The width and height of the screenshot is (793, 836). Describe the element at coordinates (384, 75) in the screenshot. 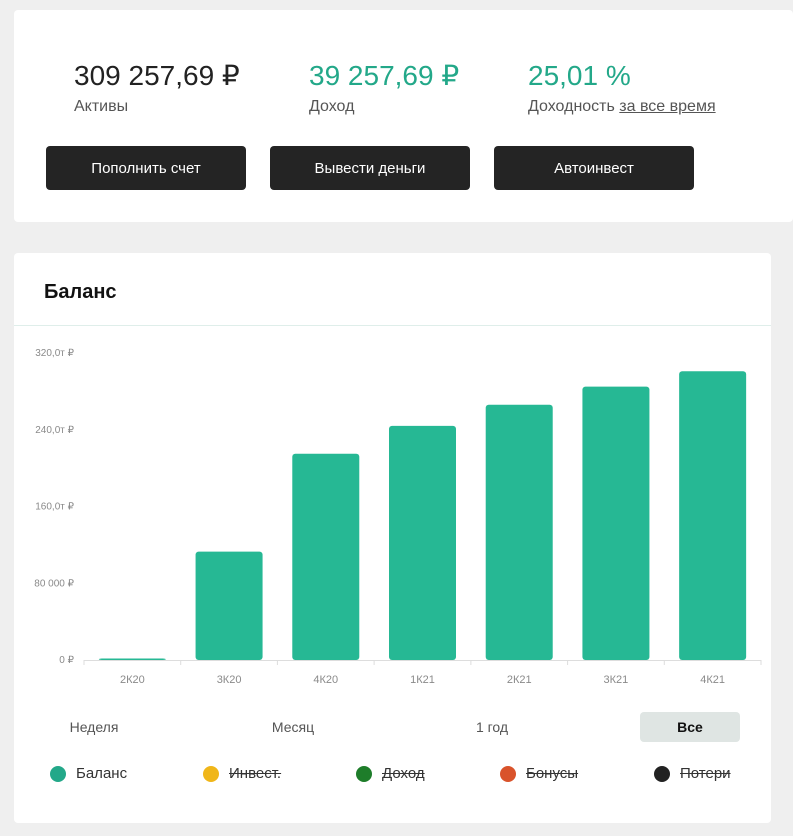

I see `income-value: 39 257,69 ₽` at that location.